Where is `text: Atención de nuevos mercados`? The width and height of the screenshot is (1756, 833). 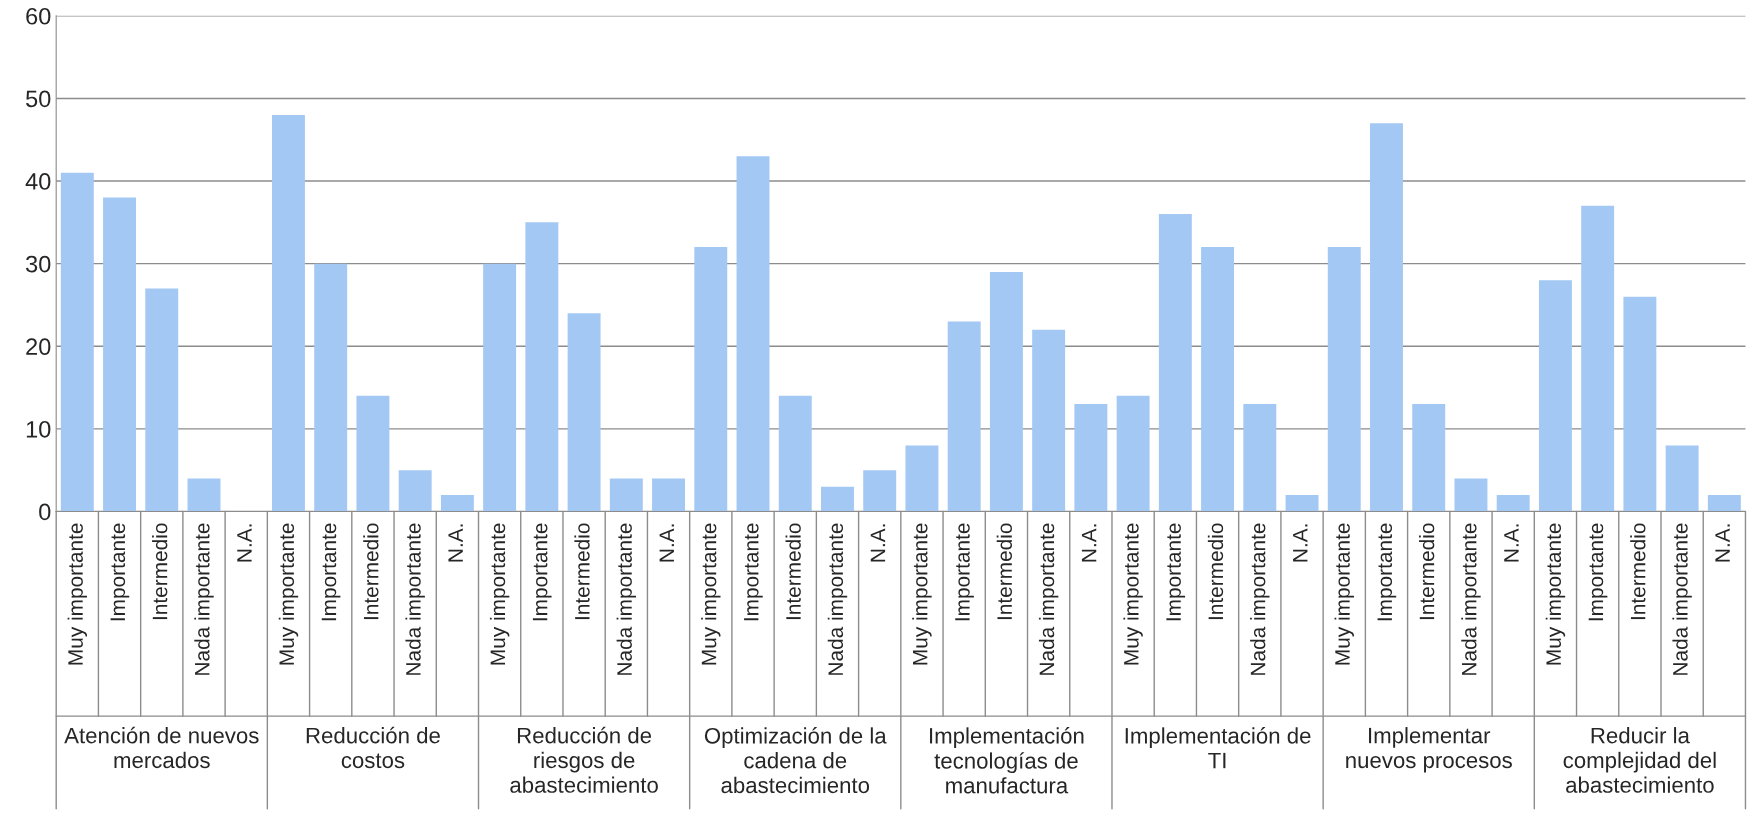 text: Atención de nuevos mercados is located at coordinates (161, 747).